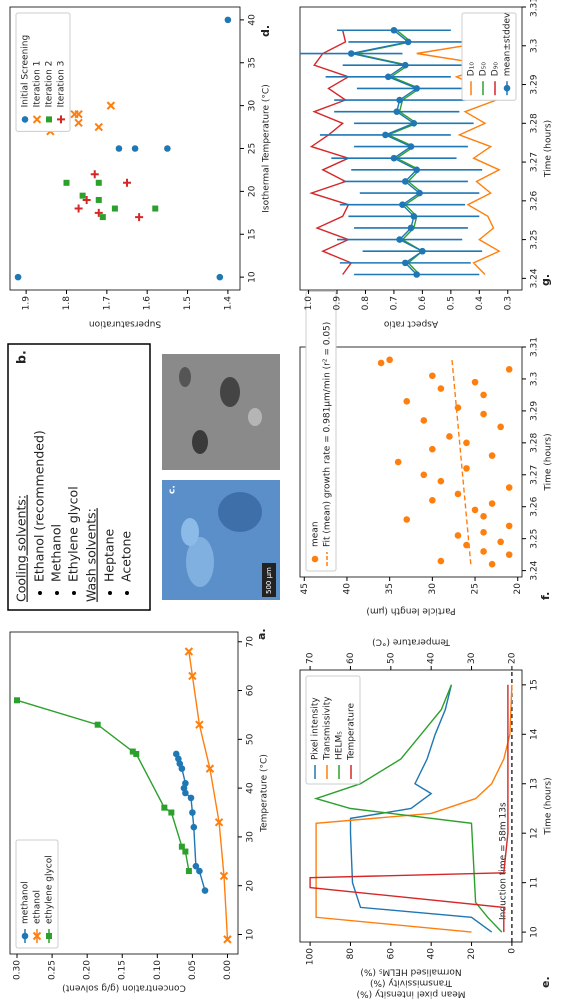 The height and width of the screenshot is (1002, 561). What do you see at coordinates (432, 658) in the screenshot?
I see `y2-tick-label: 40` at bounding box center [432, 658].